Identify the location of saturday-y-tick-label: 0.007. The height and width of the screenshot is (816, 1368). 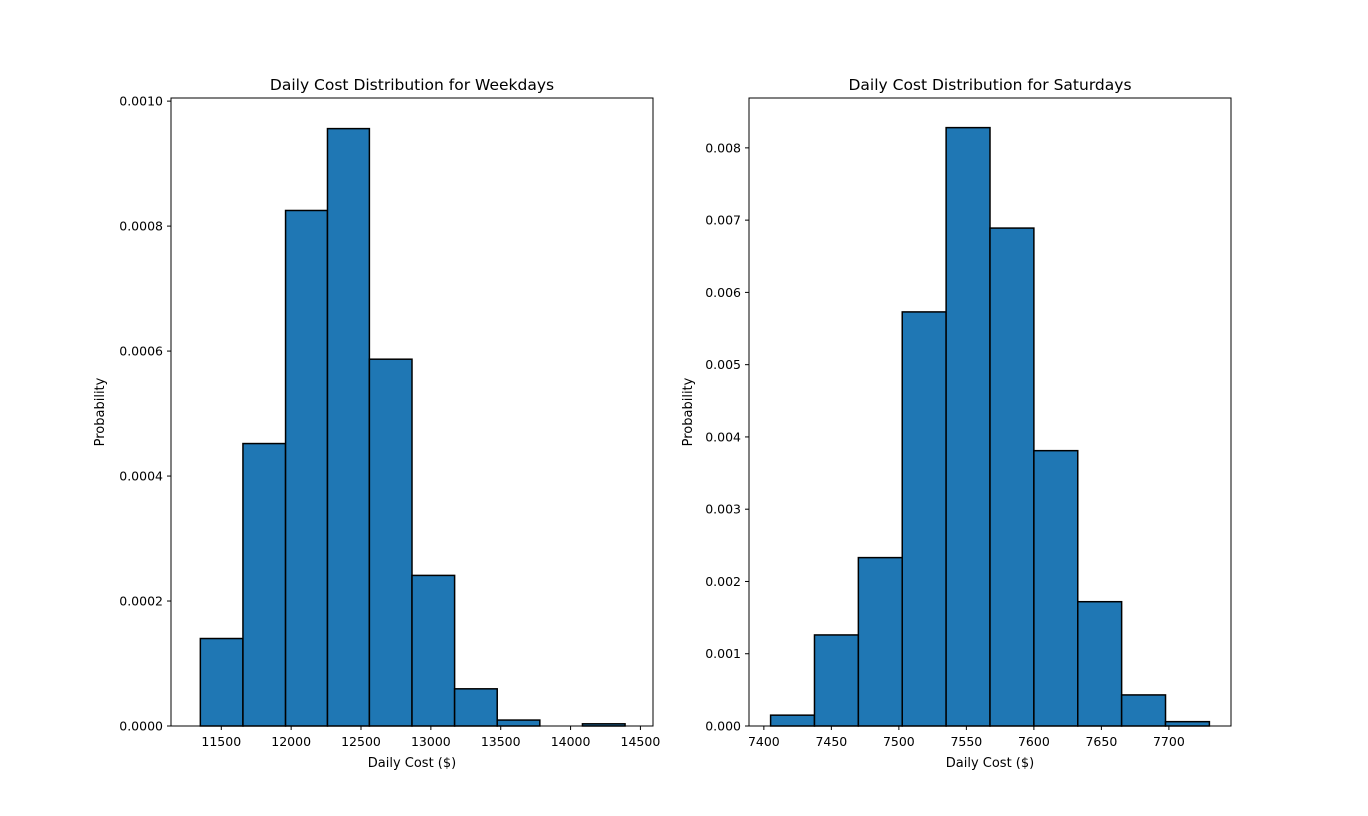
(723, 220).